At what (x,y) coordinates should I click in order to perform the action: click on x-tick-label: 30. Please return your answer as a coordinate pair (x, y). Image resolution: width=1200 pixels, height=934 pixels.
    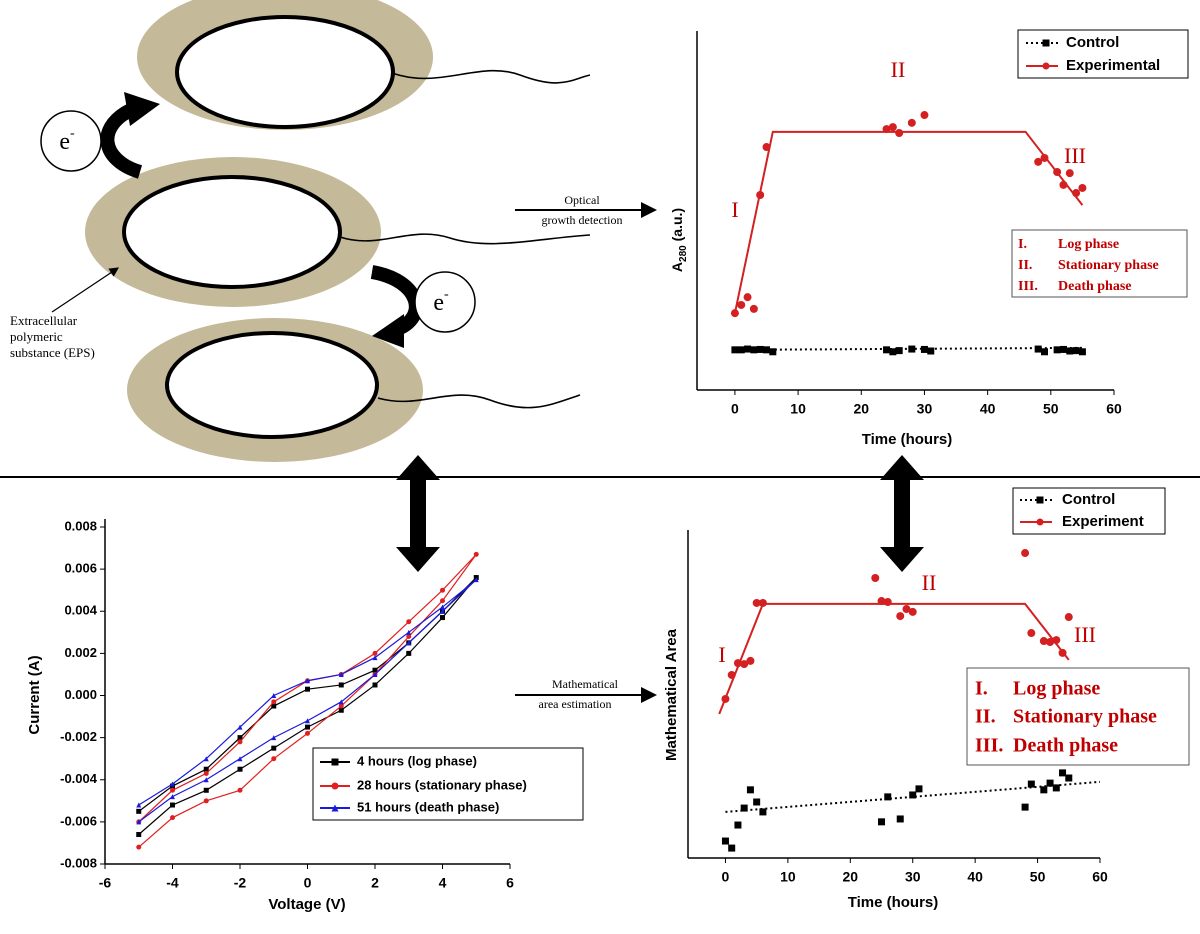
    Looking at the image, I should click on (913, 877).